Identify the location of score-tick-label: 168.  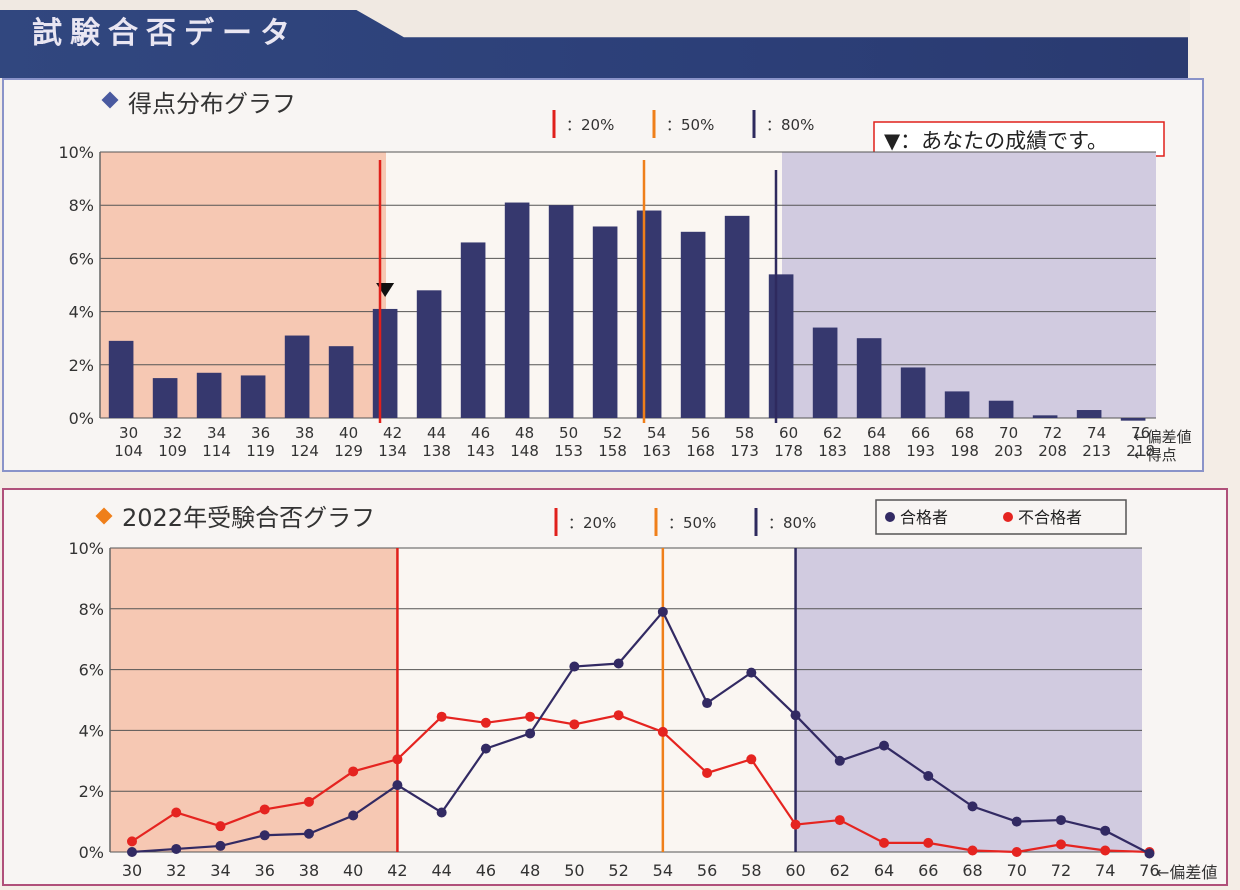
(700, 451).